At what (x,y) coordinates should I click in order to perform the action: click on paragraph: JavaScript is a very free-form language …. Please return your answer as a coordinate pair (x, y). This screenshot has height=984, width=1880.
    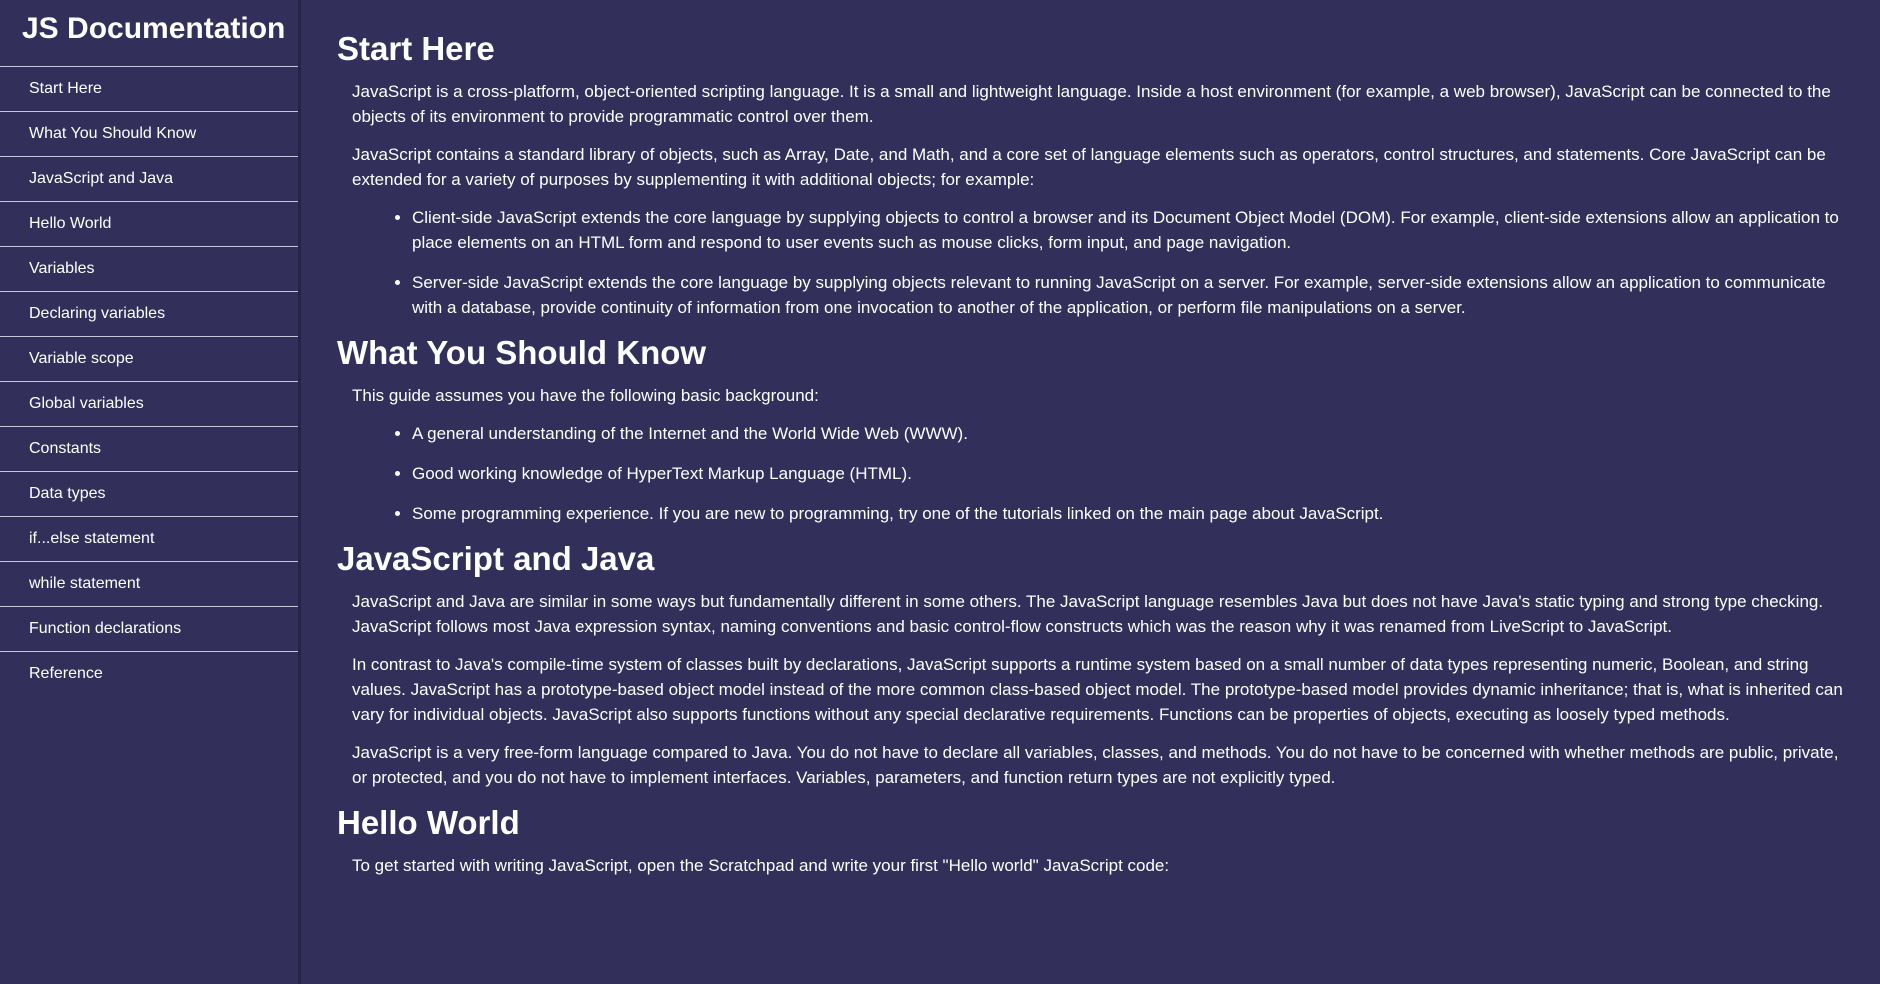
    Looking at the image, I should click on (1095, 765).